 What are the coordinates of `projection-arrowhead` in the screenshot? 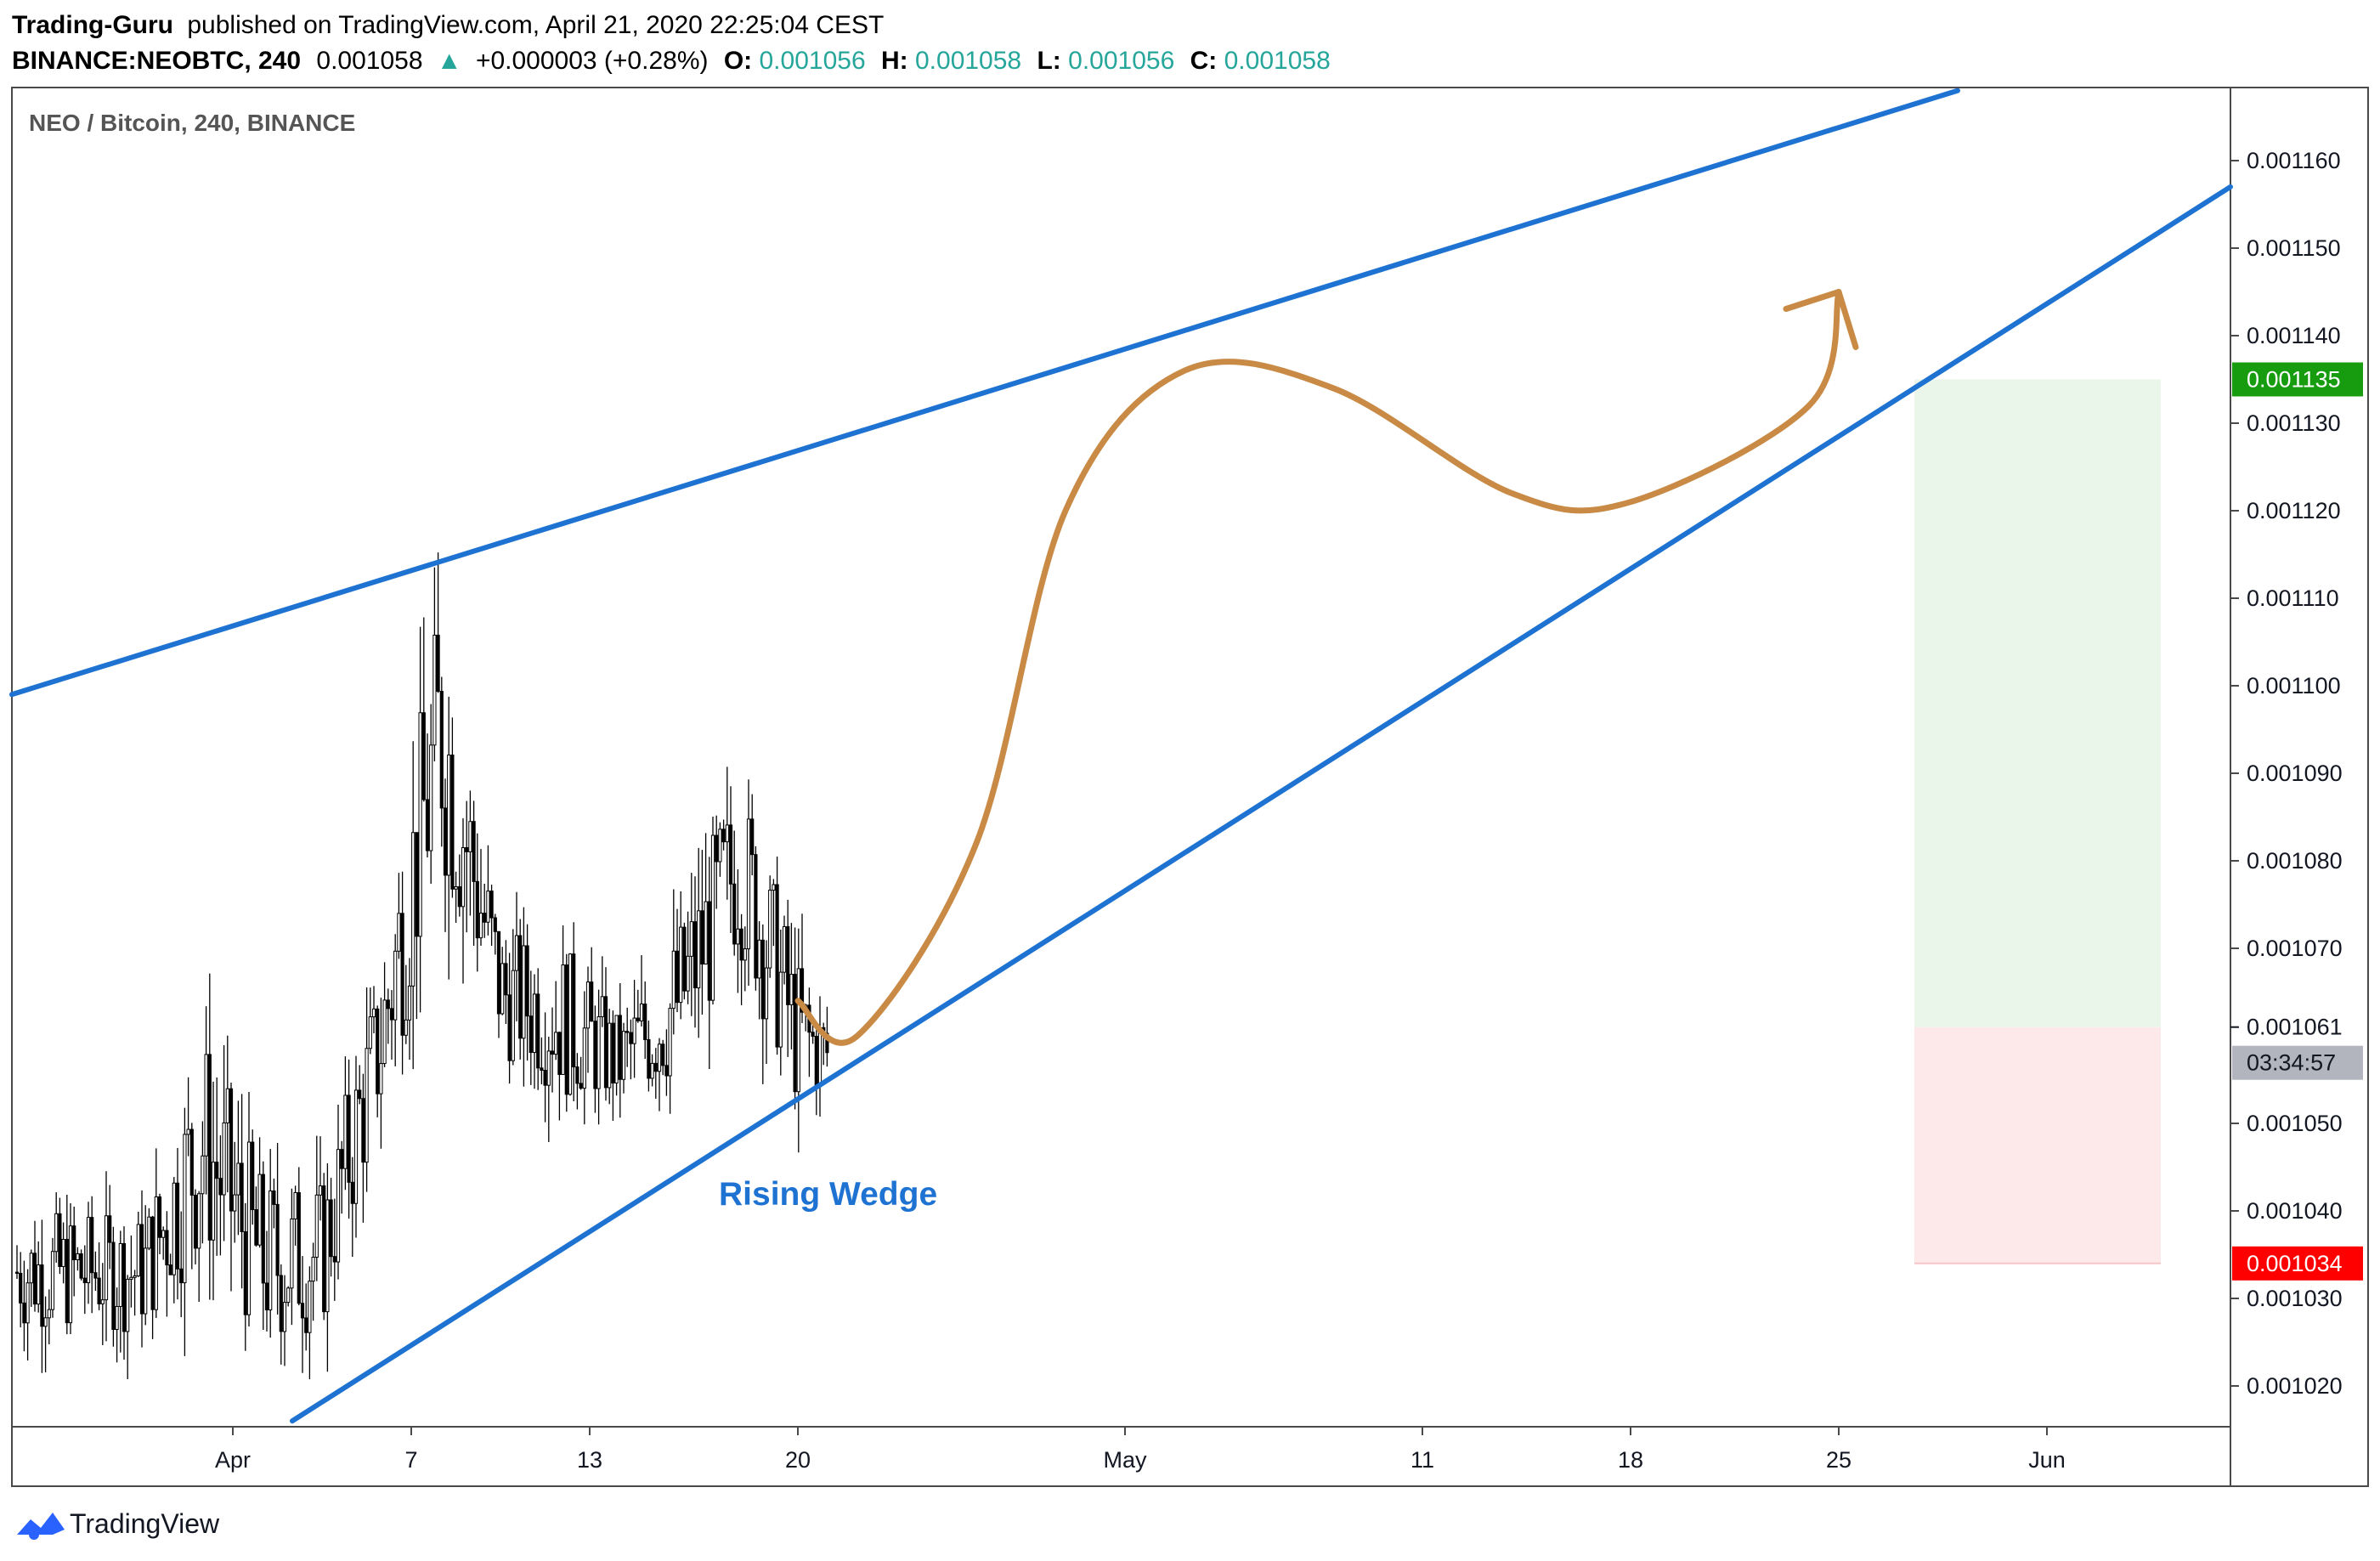 It's located at (1821, 319).